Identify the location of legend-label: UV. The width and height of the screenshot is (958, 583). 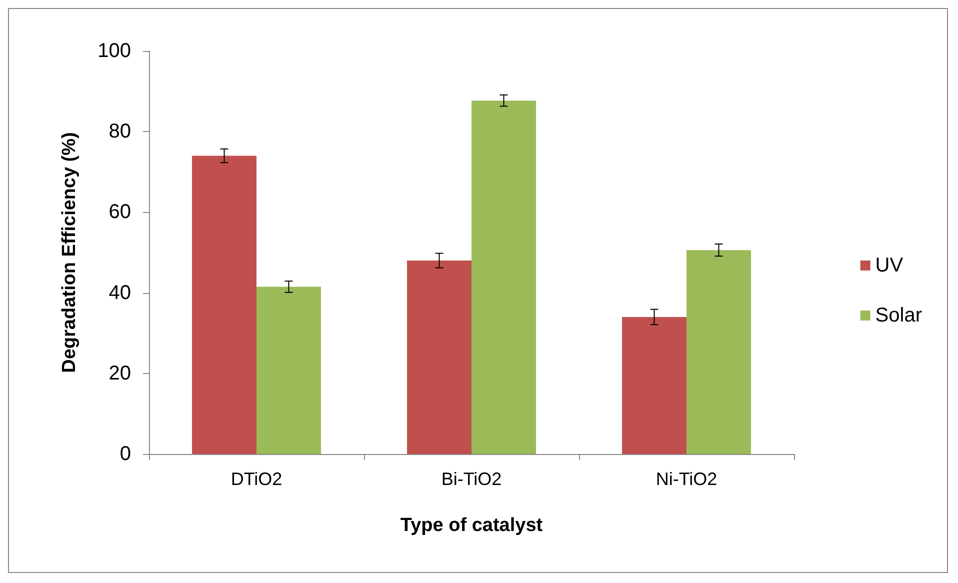
(889, 265).